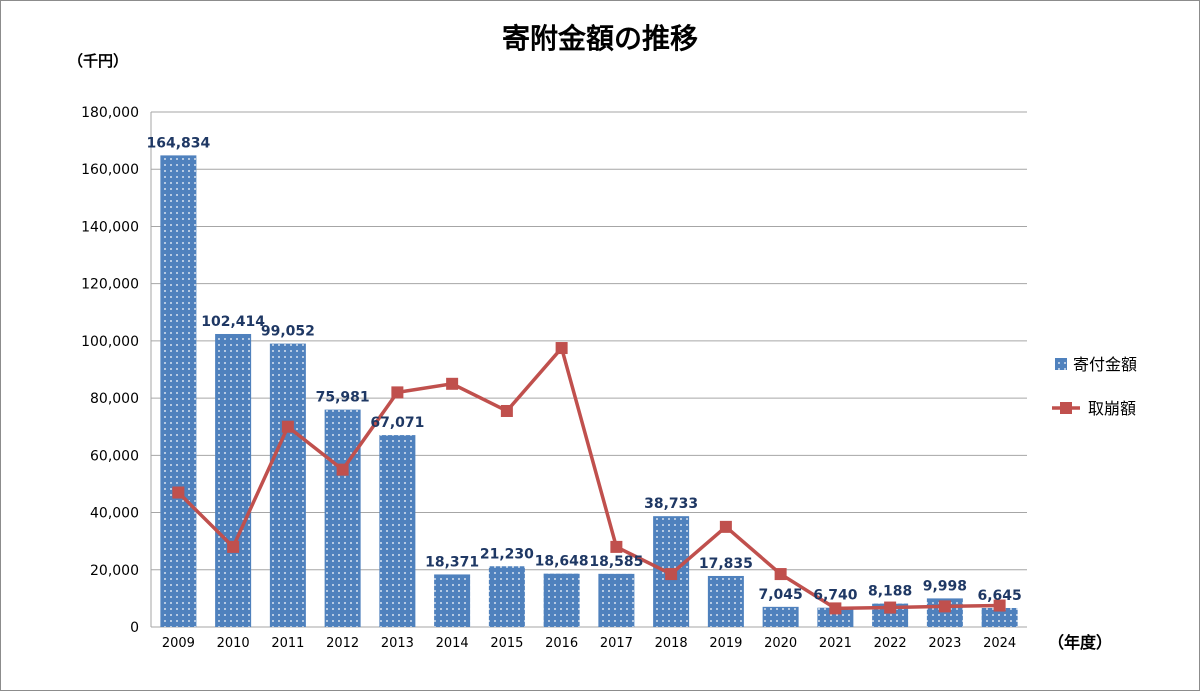  Describe the element at coordinates (1112, 408) in the screenshot. I see `legend-label-line: 取崩額` at that location.